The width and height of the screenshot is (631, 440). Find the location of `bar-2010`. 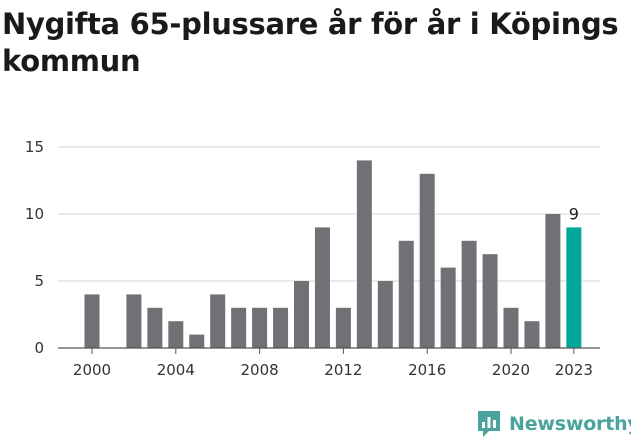

bar-2010 is located at coordinates (301, 314).